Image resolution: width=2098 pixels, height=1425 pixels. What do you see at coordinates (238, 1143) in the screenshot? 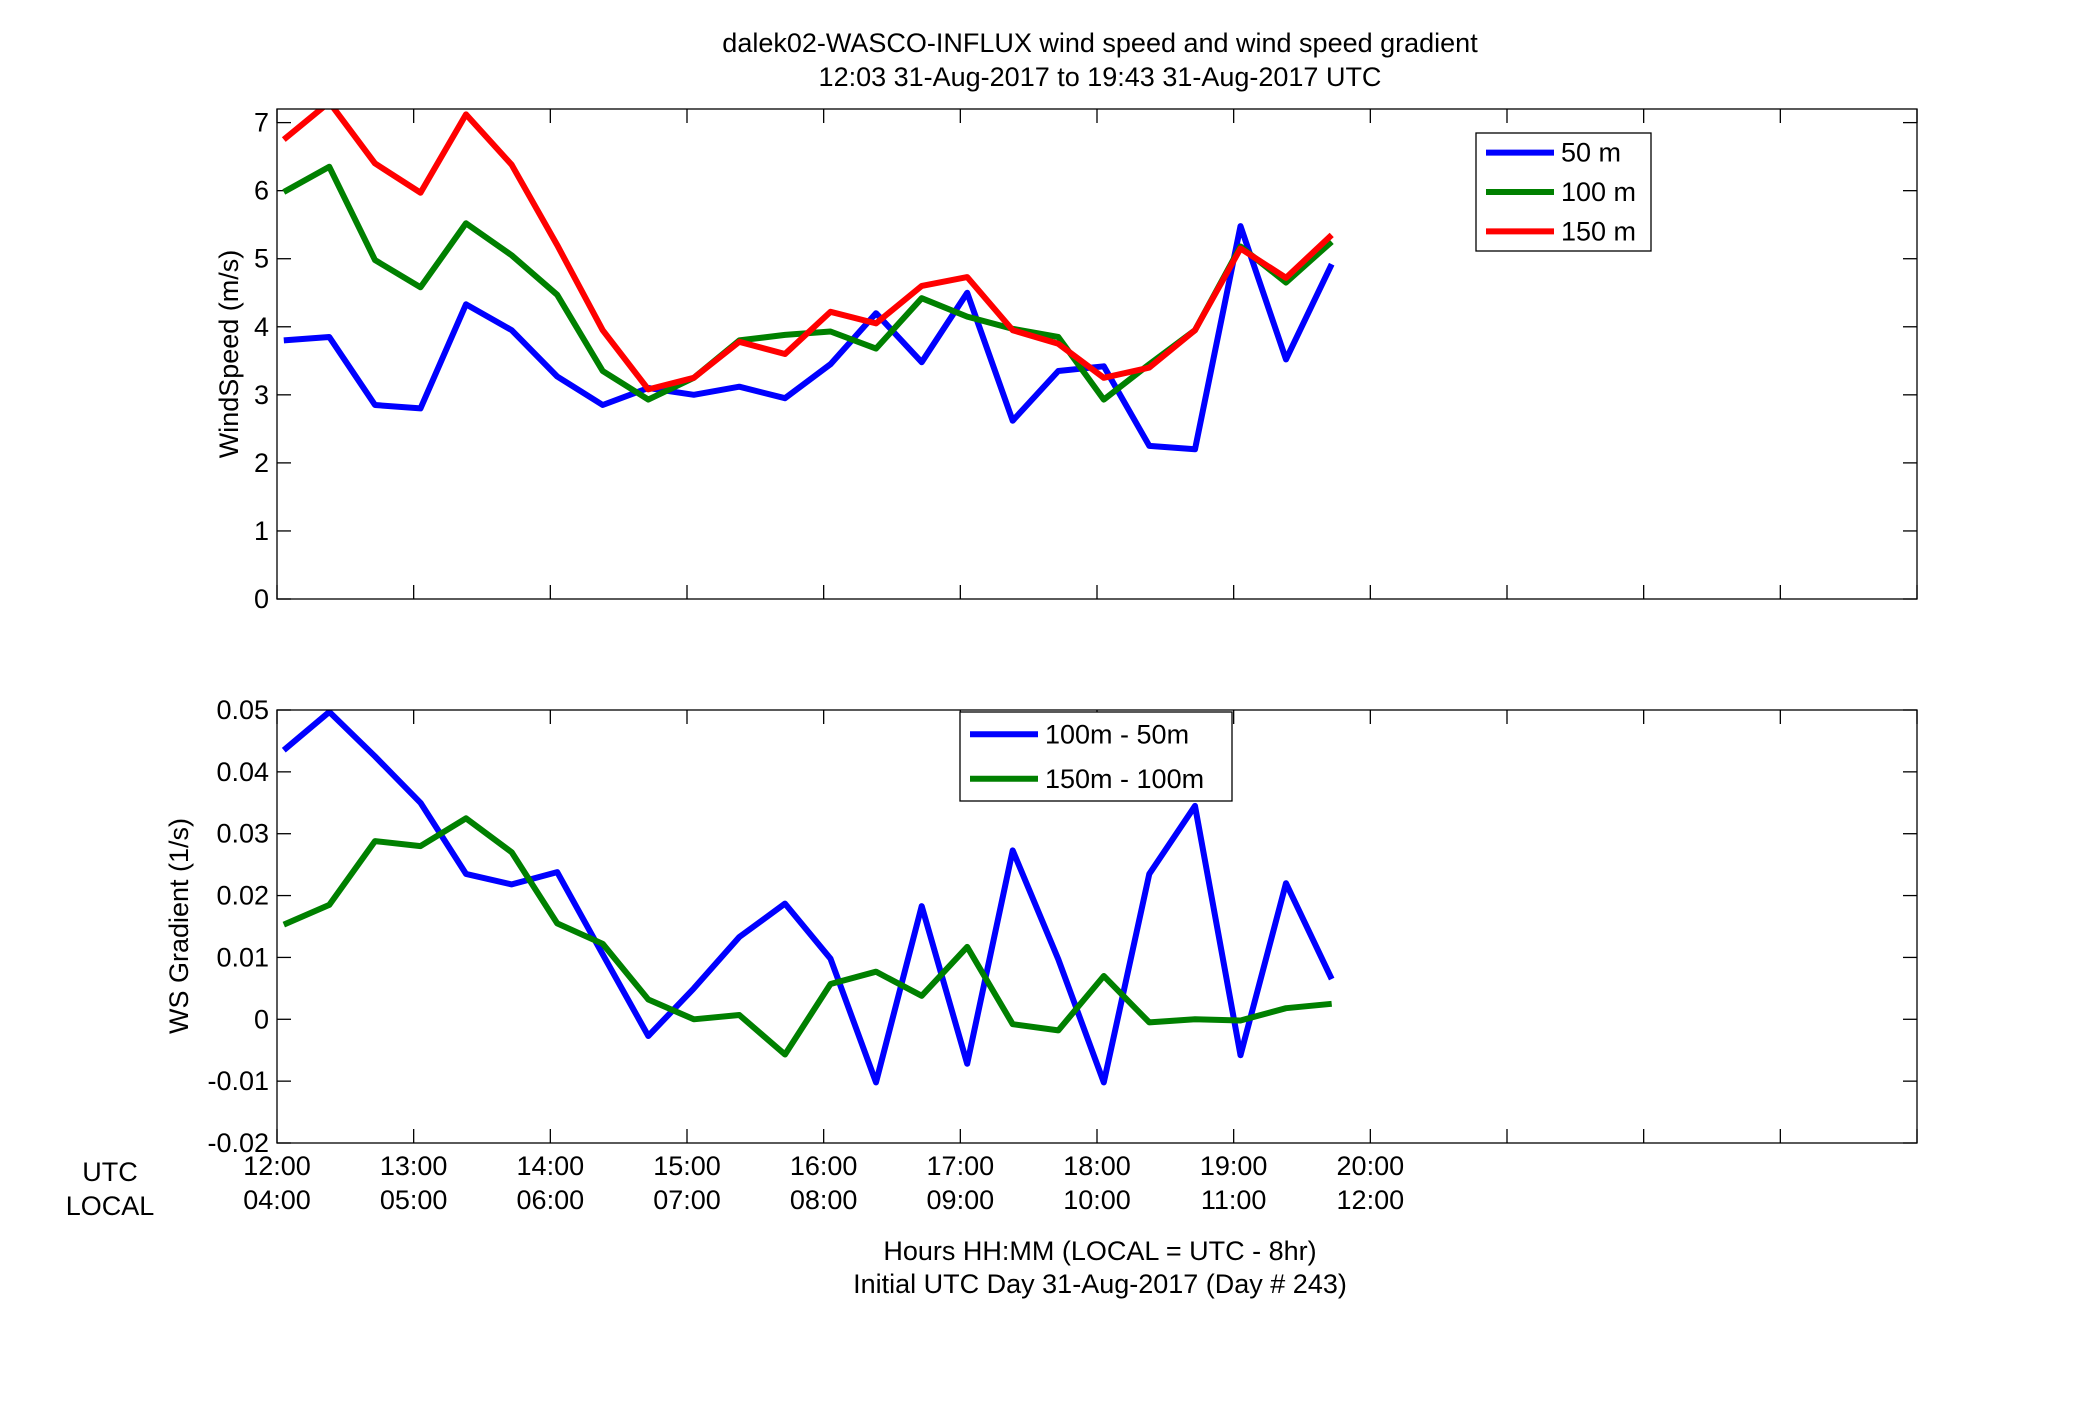
I see `y-tick-label: -0.02` at bounding box center [238, 1143].